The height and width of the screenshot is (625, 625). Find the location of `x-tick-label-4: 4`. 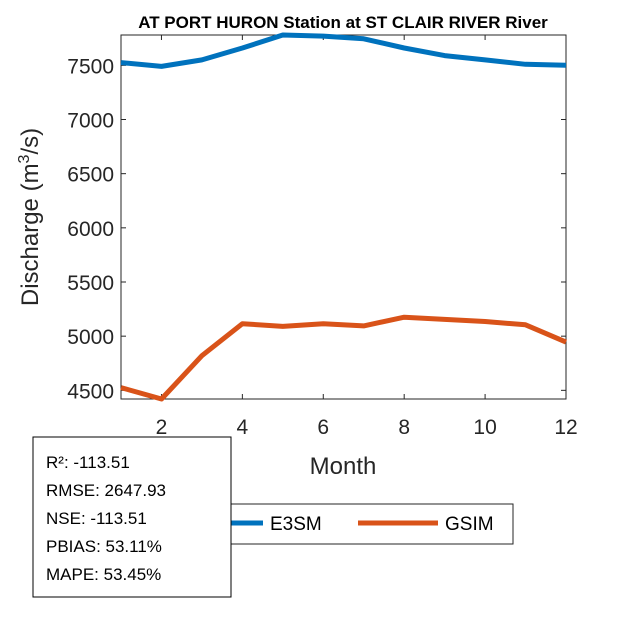

x-tick-label-4: 4 is located at coordinates (243, 427).